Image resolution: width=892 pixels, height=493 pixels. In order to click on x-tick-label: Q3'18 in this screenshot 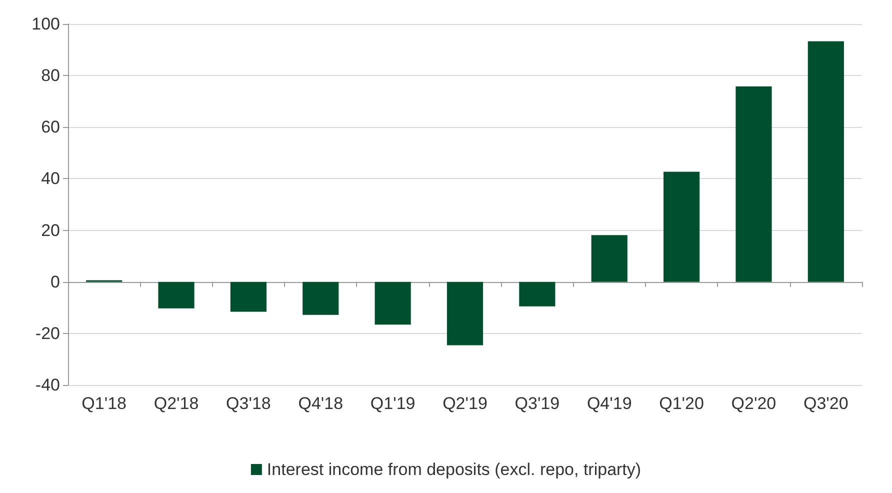, I will do `click(248, 403)`.